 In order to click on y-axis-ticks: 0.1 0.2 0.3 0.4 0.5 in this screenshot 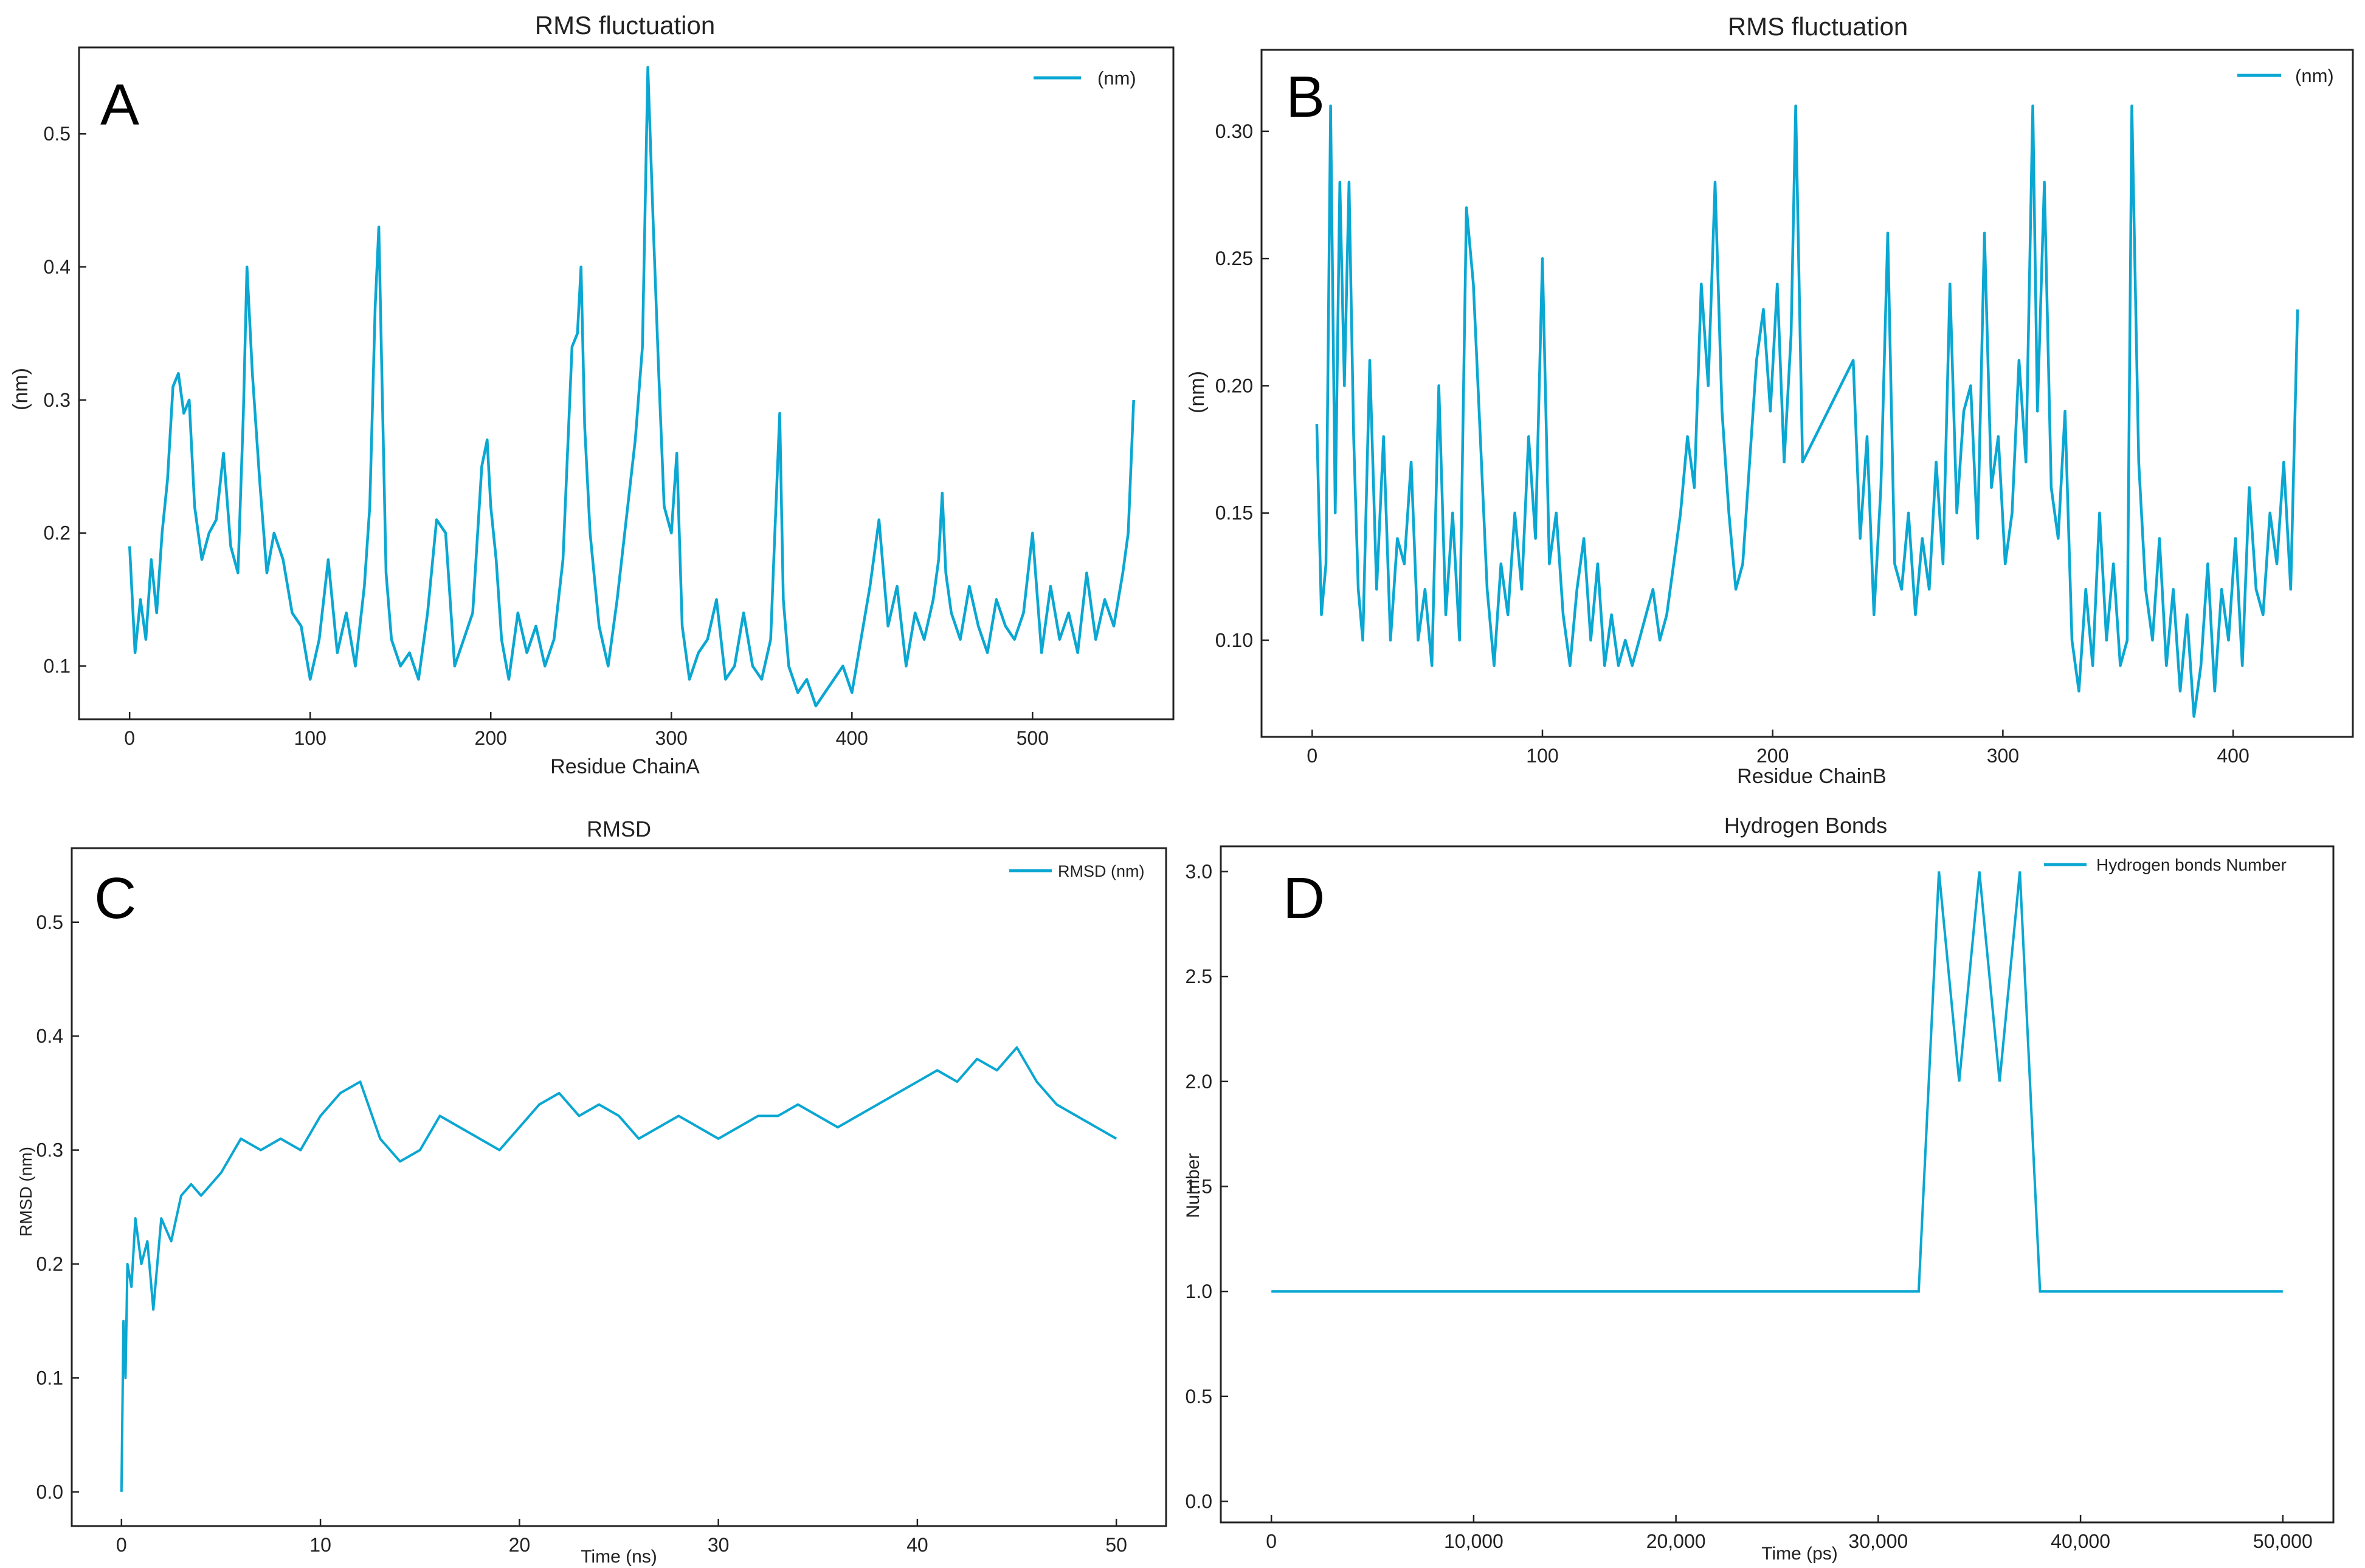, I will do `click(65, 400)`.